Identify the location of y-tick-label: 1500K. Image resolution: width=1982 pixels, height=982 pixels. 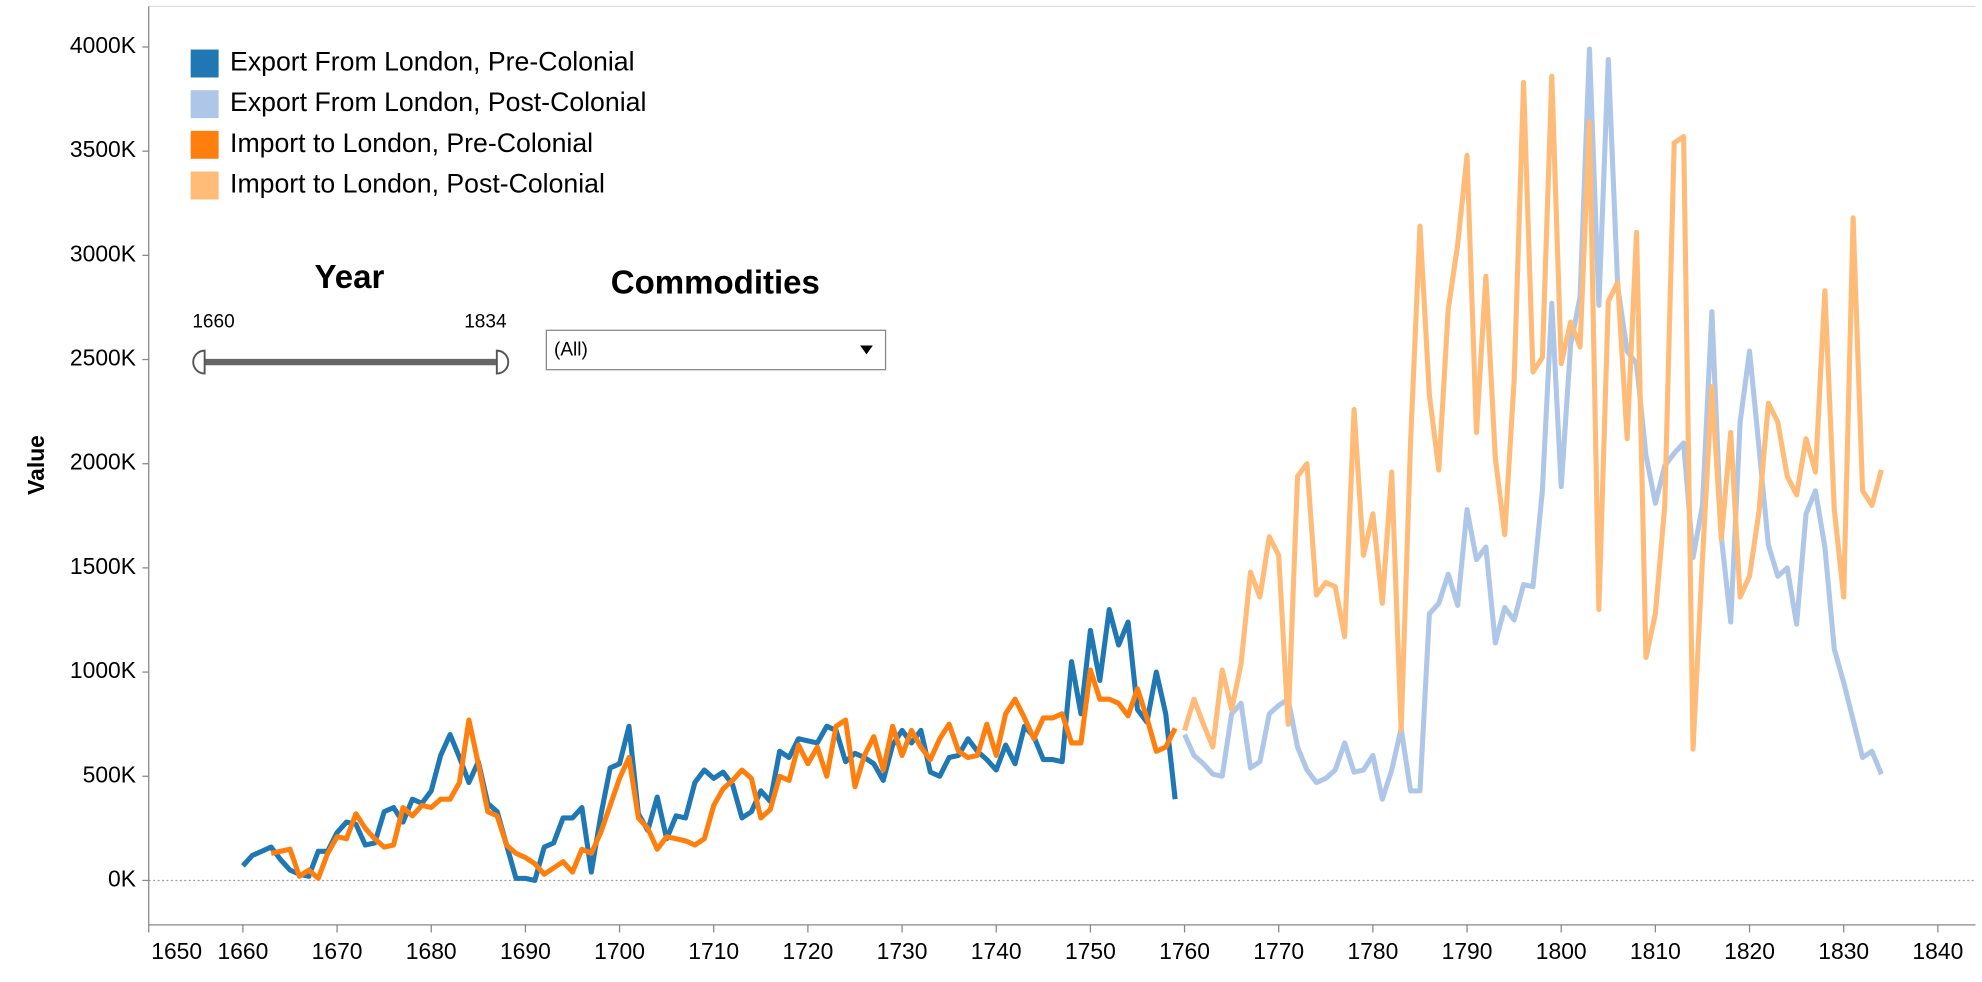
(103, 566).